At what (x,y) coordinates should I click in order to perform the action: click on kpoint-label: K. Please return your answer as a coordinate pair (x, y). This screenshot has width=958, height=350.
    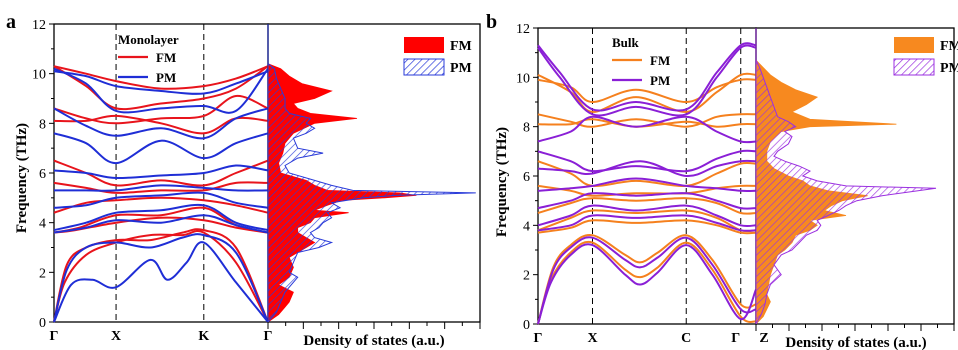
    Looking at the image, I should click on (203, 336).